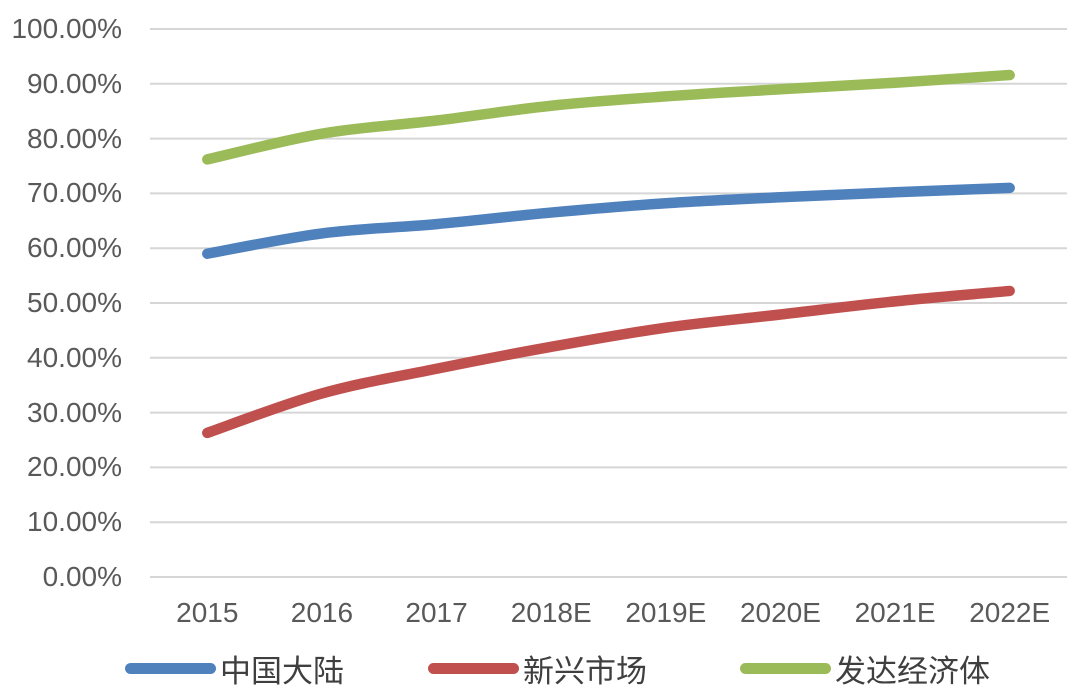 Image resolution: width=1080 pixels, height=694 pixels. What do you see at coordinates (912, 671) in the screenshot?
I see `legend-label-developed-economies: 发达经济体` at bounding box center [912, 671].